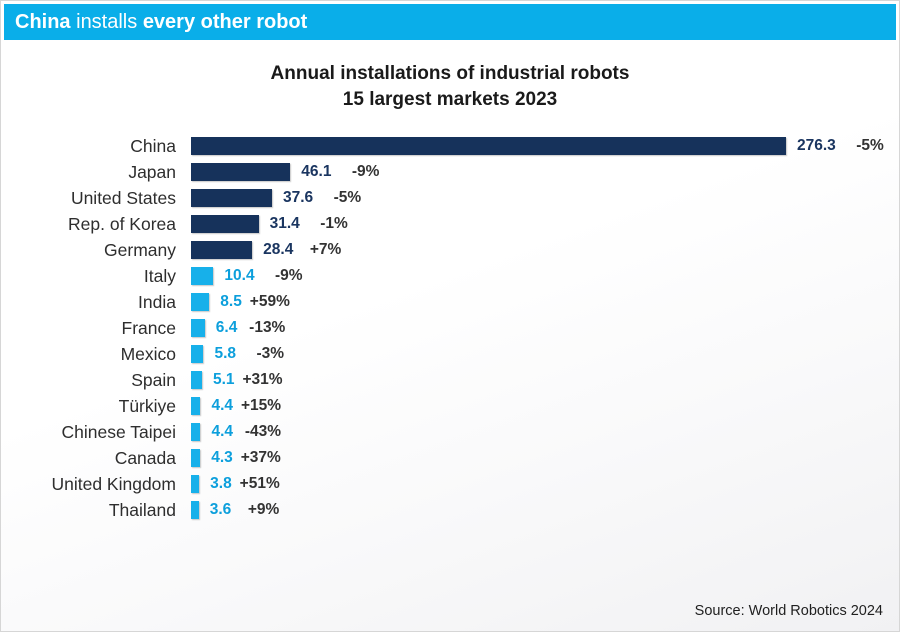 This screenshot has height=632, width=900. What do you see at coordinates (262, 379) in the screenshot?
I see `change-pct-label: +31%` at bounding box center [262, 379].